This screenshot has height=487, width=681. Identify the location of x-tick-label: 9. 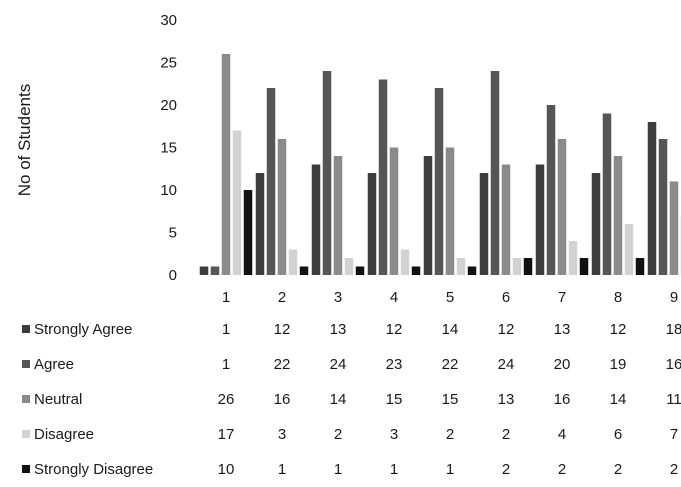
(674, 297).